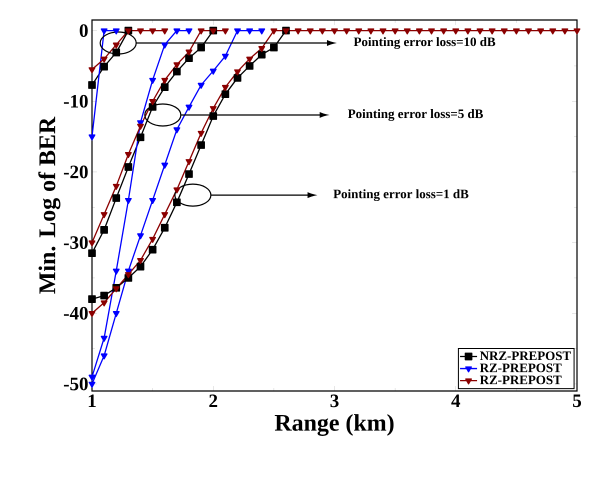 The height and width of the screenshot is (477, 591). I want to click on legend-label: NRZ-PREPOST, so click(525, 355).